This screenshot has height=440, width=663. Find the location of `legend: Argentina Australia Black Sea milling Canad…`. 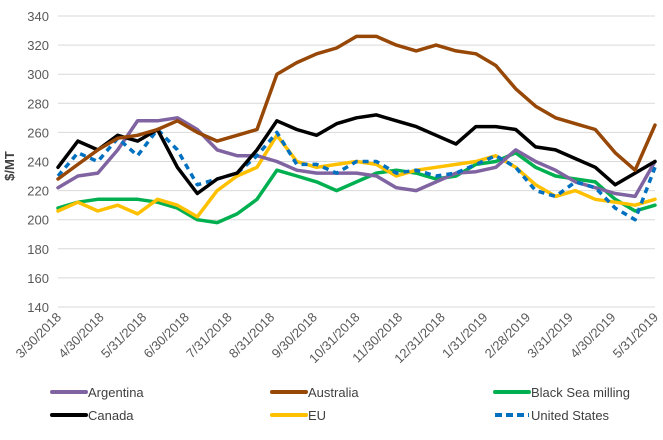

legend: Argentina Australia Black Sea milling Canad… is located at coordinates (340, 404).